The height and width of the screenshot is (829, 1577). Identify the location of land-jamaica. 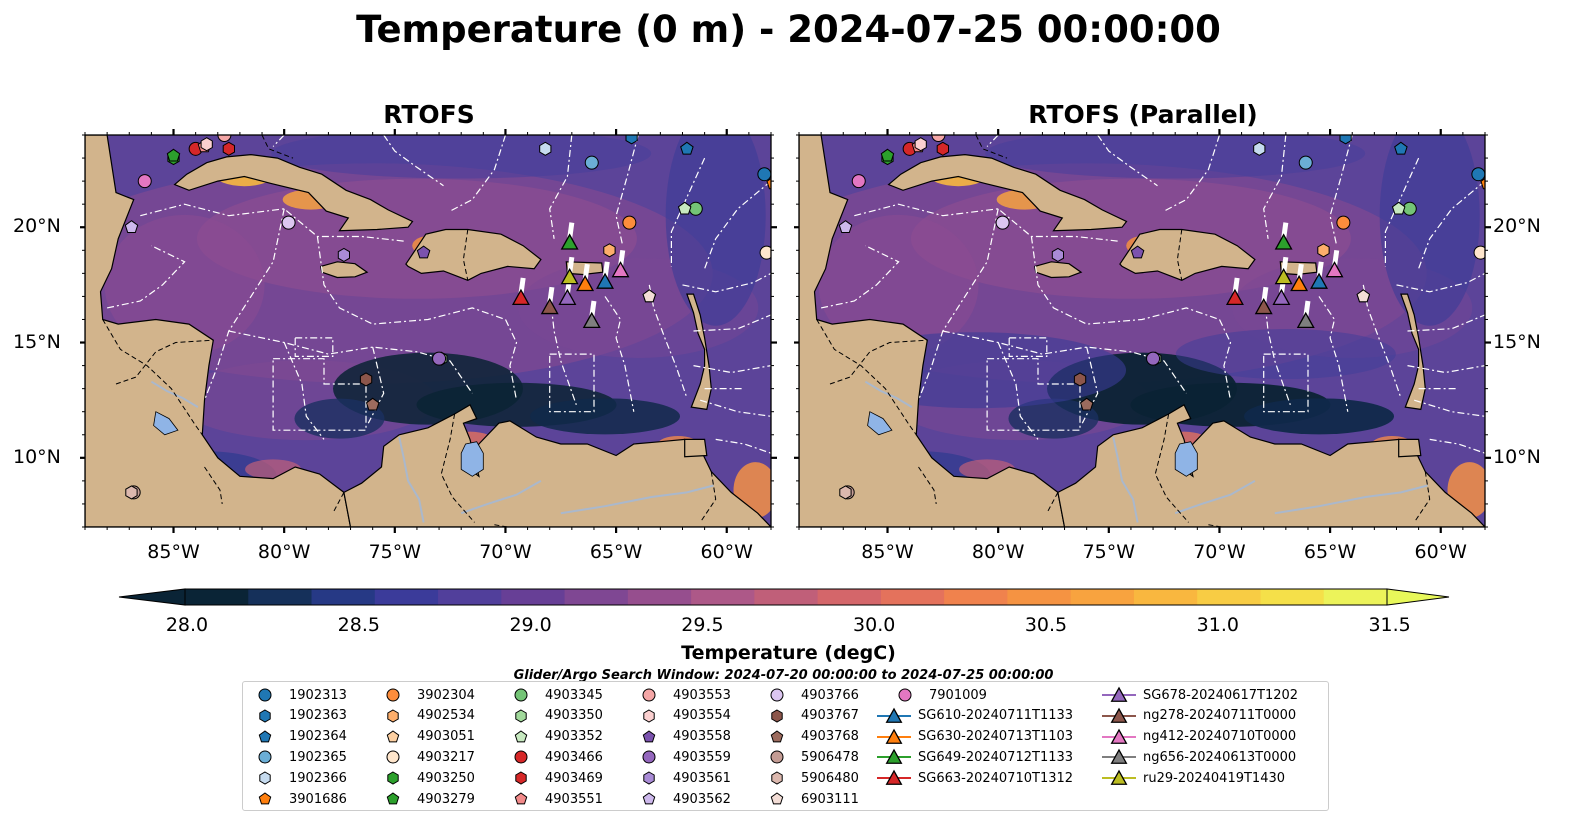
(344, 270).